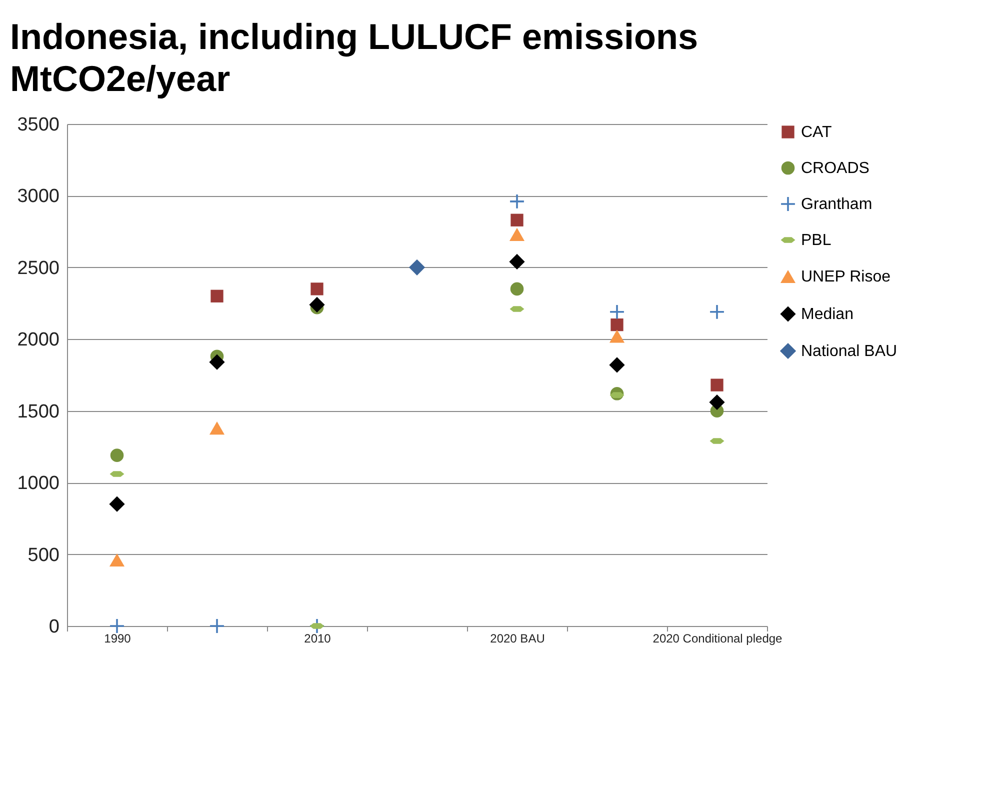 This screenshot has width=995, height=787. Describe the element at coordinates (120, 78) in the screenshot. I see `chart-subtitle: MtCO2e/year` at that location.